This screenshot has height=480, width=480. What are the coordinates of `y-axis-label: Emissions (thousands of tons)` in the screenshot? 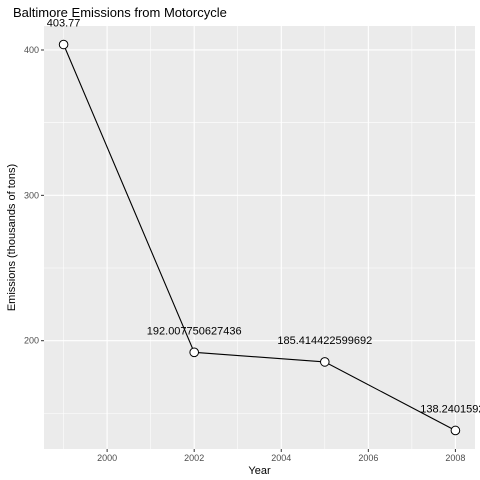 It's located at (12, 237).